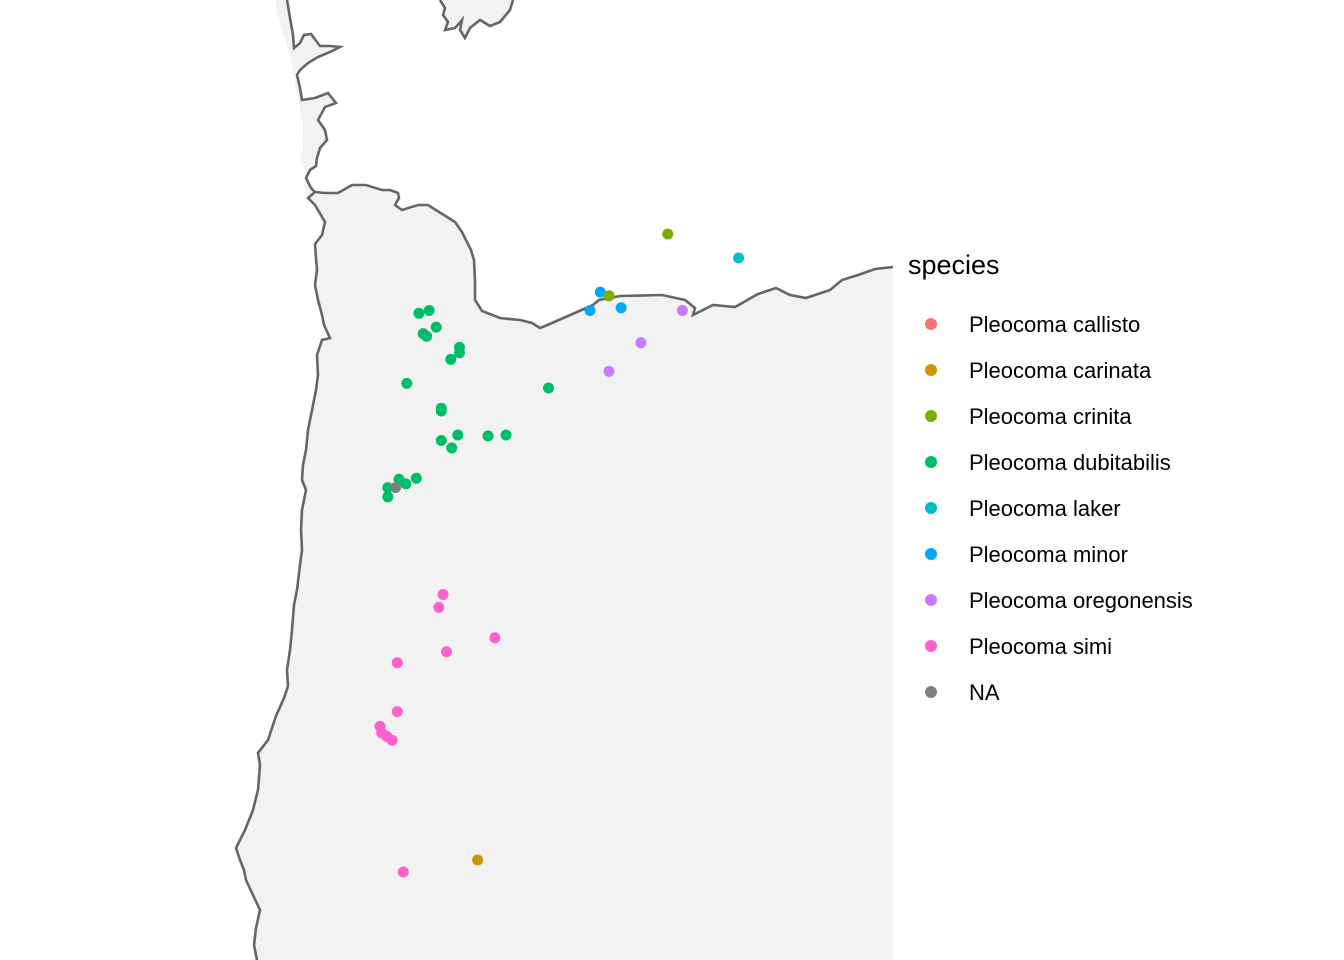  I want to click on legend-label: Pleocoma crinita, so click(1050, 416).